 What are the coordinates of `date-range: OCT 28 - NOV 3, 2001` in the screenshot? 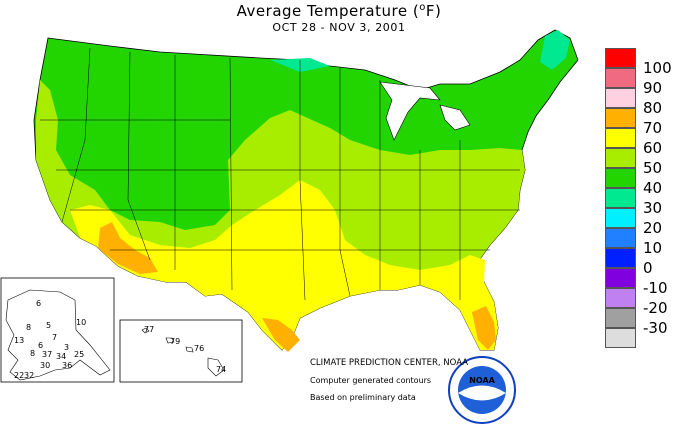 It's located at (339, 27).